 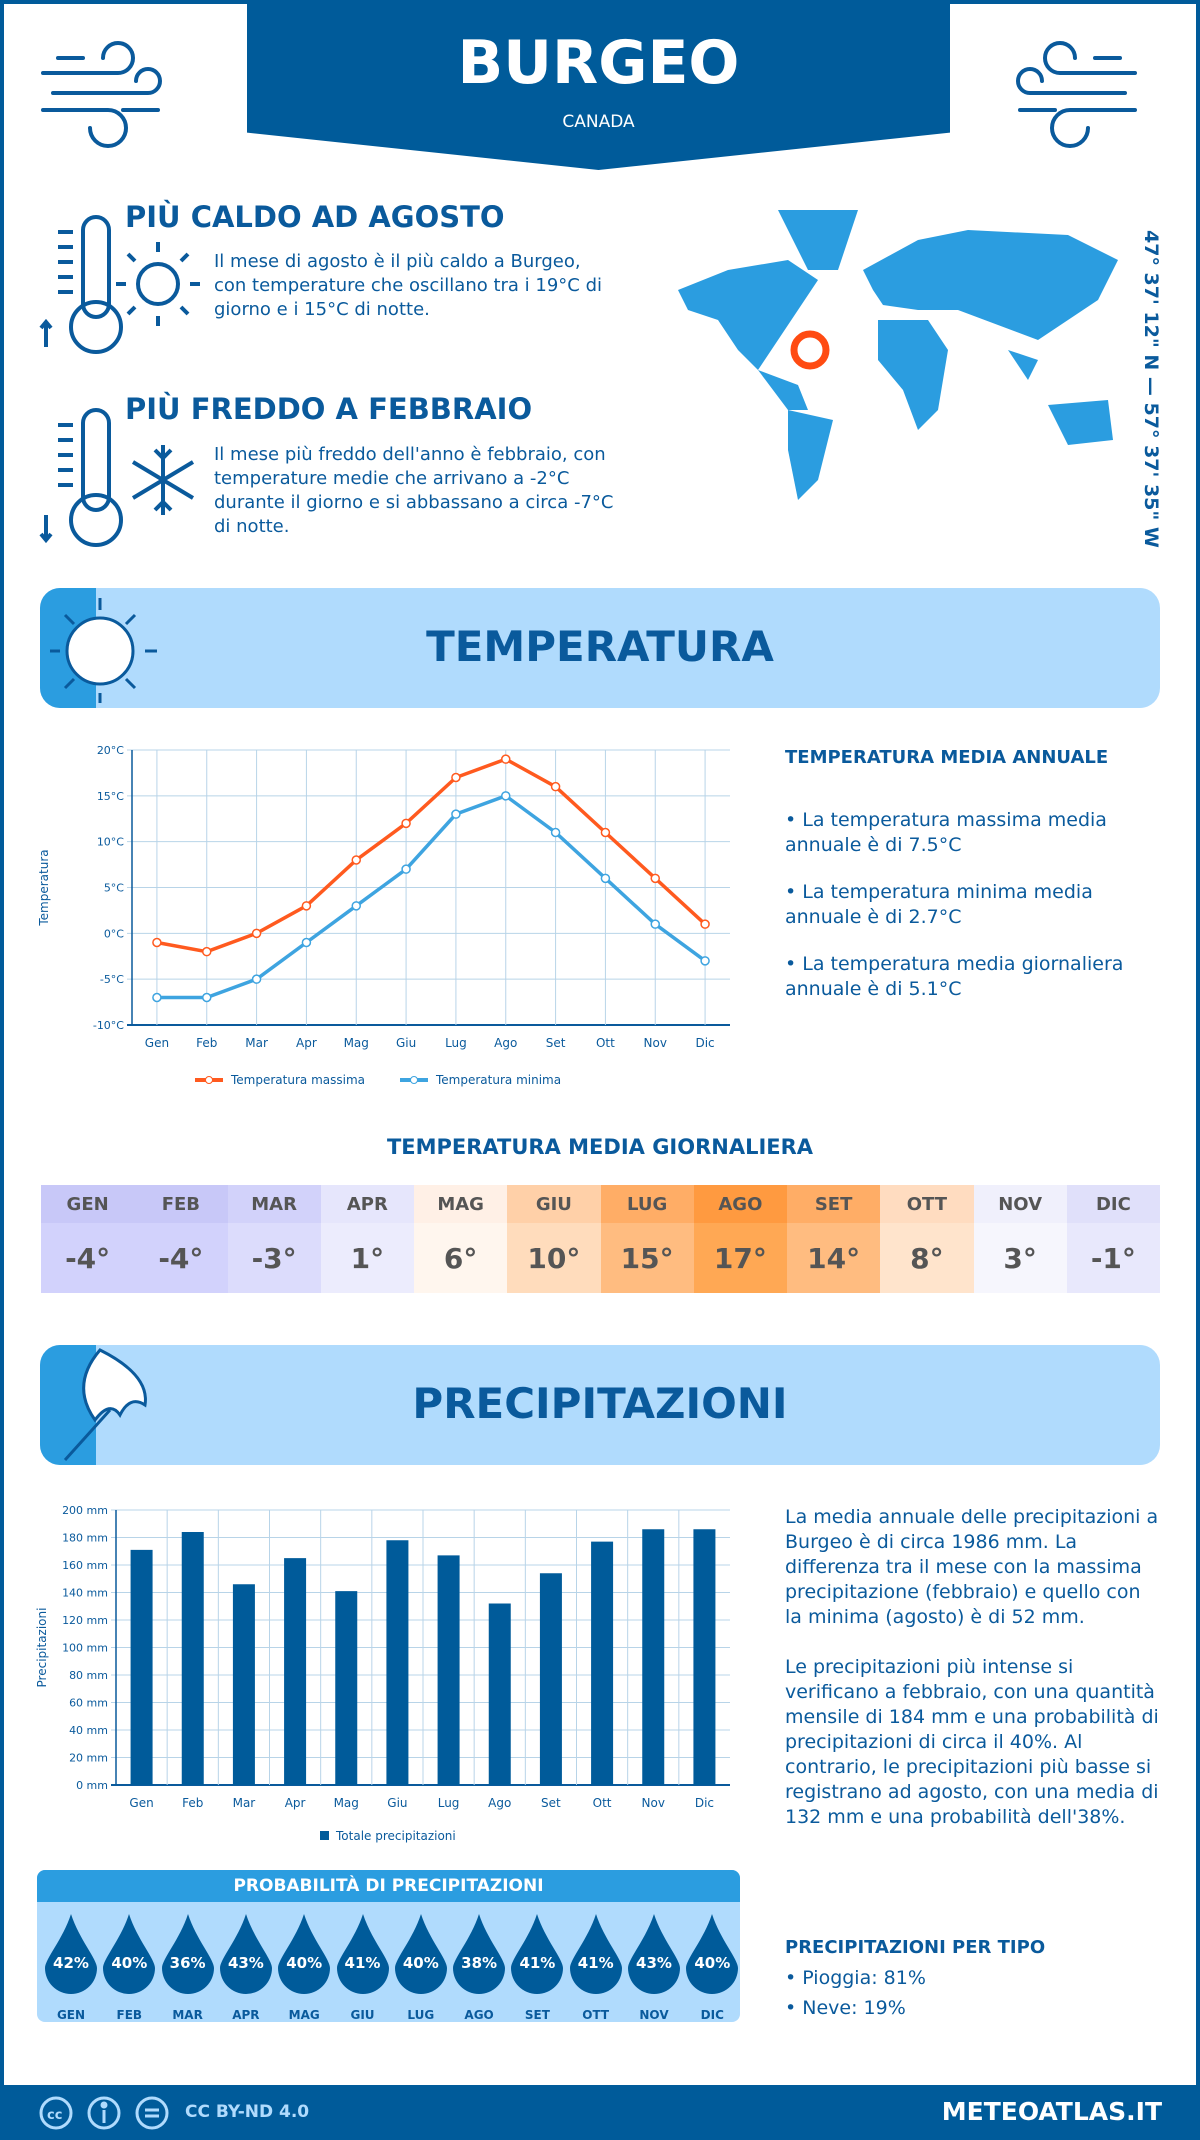 What do you see at coordinates (42, 1648) in the screenshot?
I see `y-axis-label: Precipitazioni` at bounding box center [42, 1648].